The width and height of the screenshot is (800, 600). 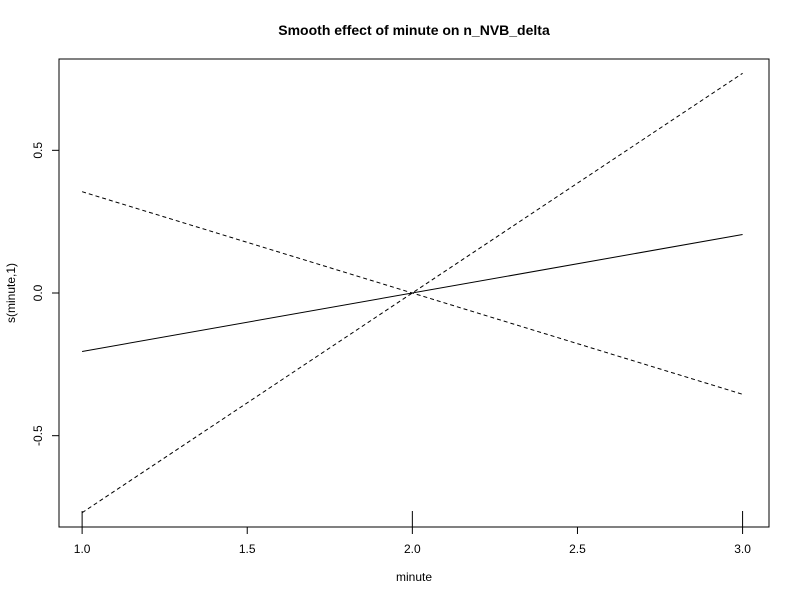 What do you see at coordinates (742, 549) in the screenshot?
I see `x-tick-label: 3.0` at bounding box center [742, 549].